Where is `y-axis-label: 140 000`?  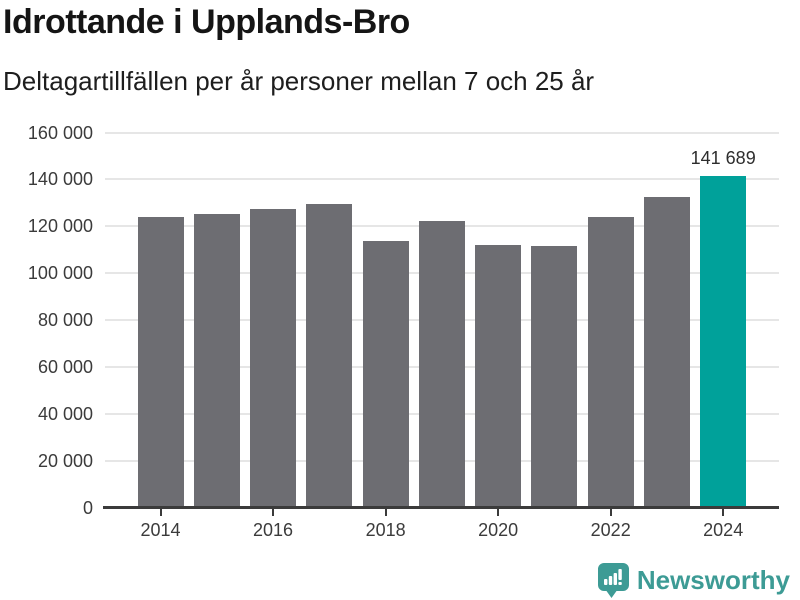
y-axis-label: 140 000 is located at coordinates (60, 179).